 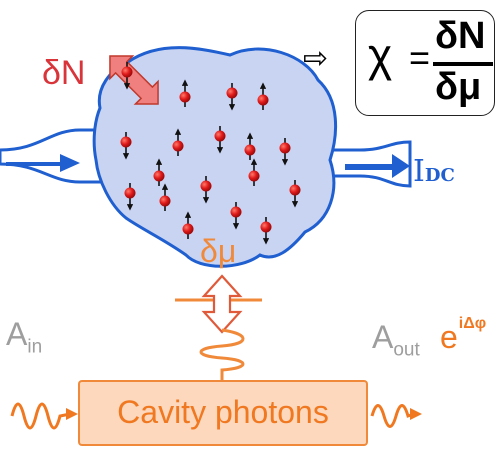 I want to click on implies-arrow-icon: ⇨, so click(x=316, y=58).